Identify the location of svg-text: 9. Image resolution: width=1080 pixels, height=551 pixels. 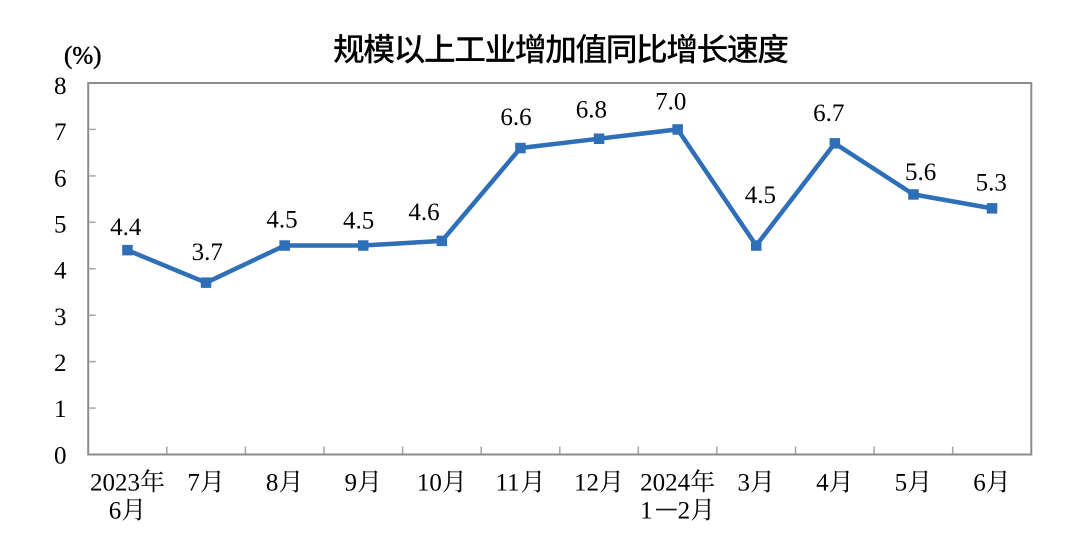
(351, 483).